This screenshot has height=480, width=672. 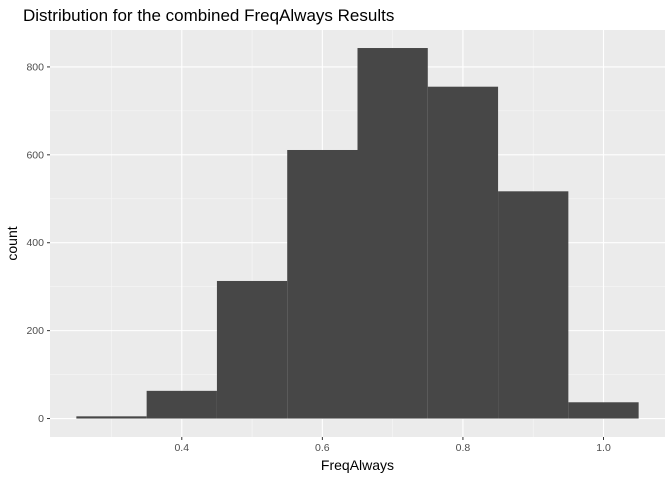 What do you see at coordinates (357, 465) in the screenshot?
I see `x-axis-title: FreqAlways` at bounding box center [357, 465].